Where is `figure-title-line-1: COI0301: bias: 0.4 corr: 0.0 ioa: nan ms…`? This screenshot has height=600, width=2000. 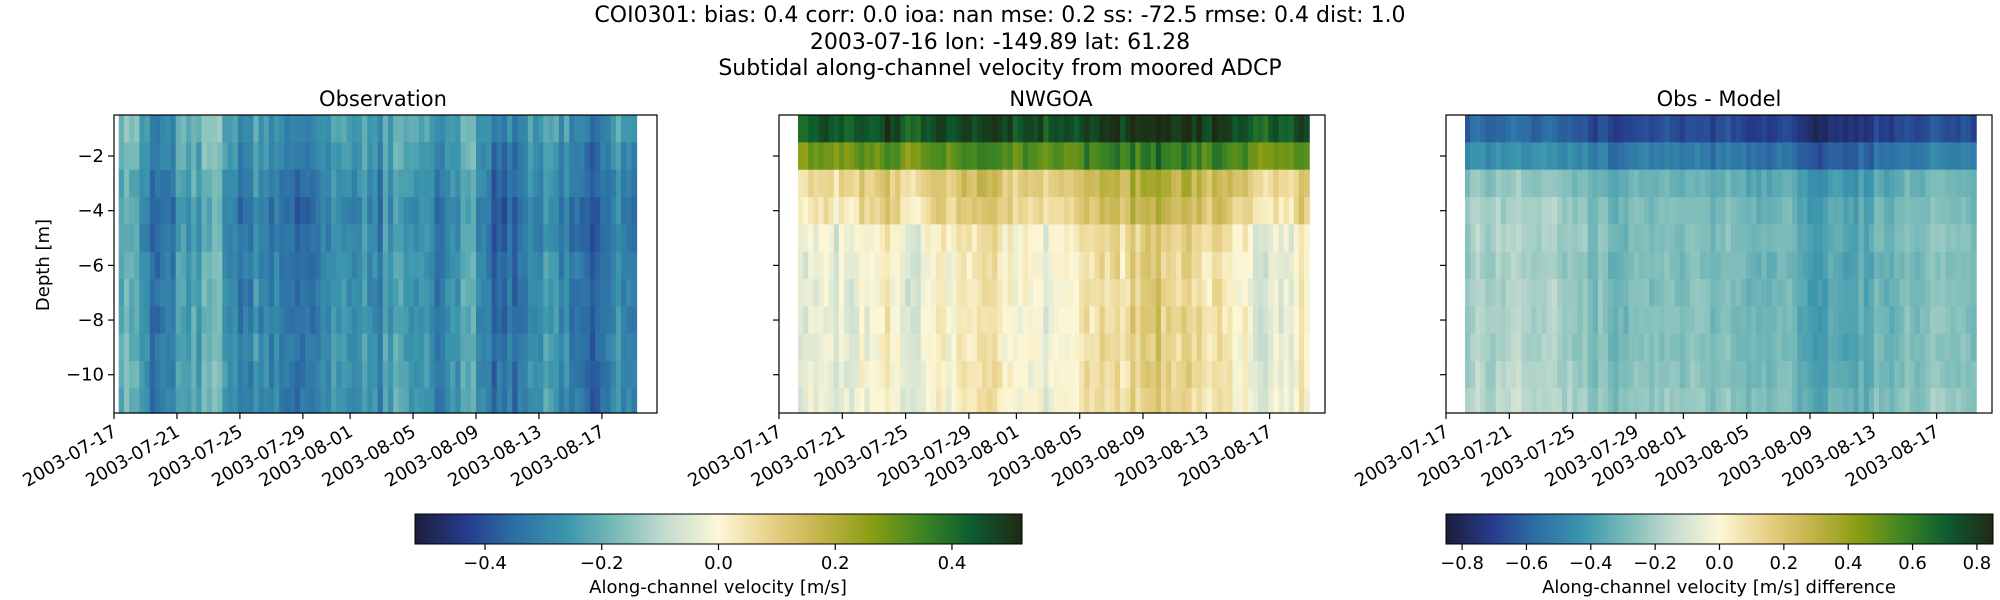 figure-title-line-1: COI0301: bias: 0.4 corr: 0.0 ioa: nan ms… is located at coordinates (999, 15).